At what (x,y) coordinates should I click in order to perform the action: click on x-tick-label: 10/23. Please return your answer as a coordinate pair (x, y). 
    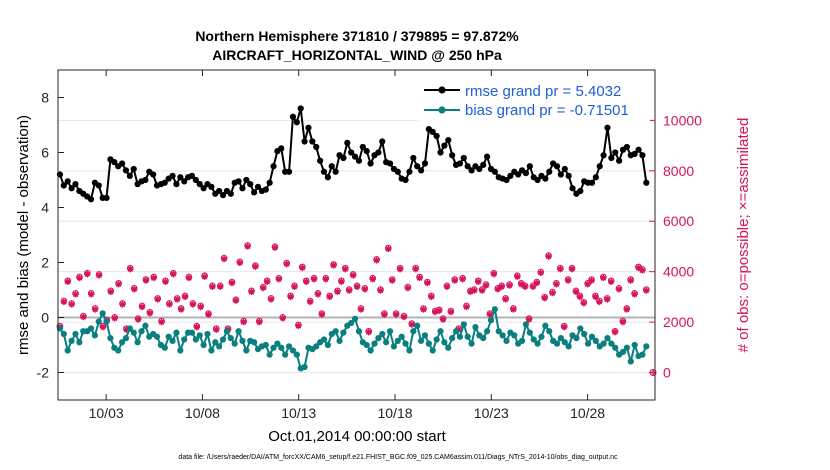
    Looking at the image, I should click on (491, 413).